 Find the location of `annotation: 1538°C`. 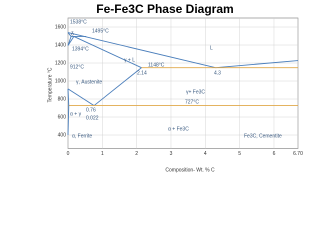

annotation: 1538°C is located at coordinates (78, 22).